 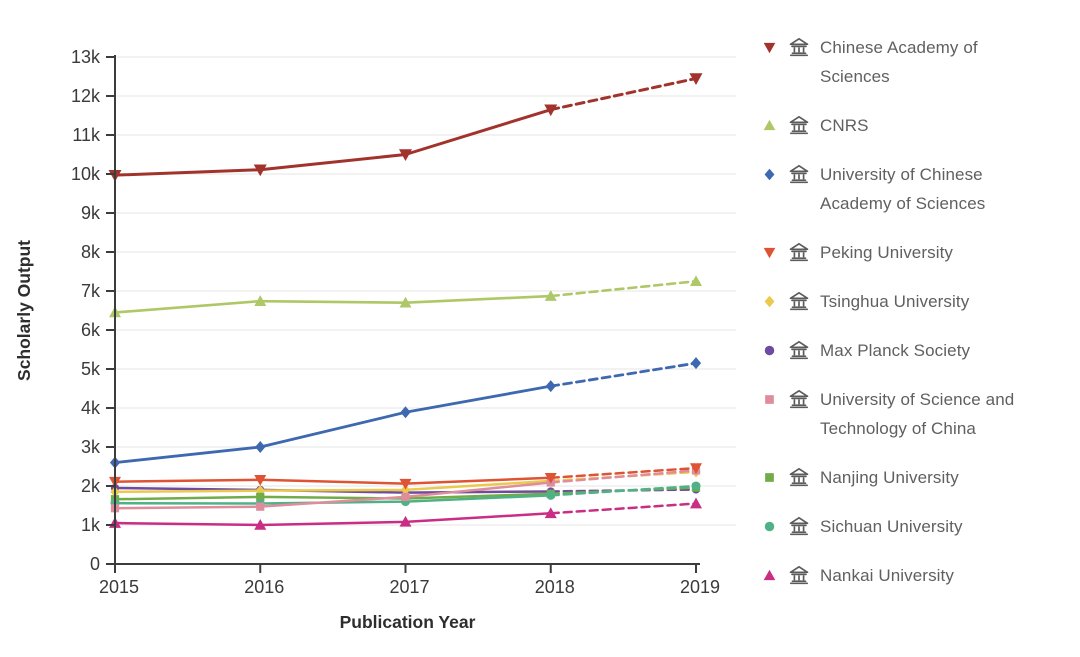 What do you see at coordinates (895, 350) in the screenshot?
I see `legend-label-max-planck-society: Max Planck Society` at bounding box center [895, 350].